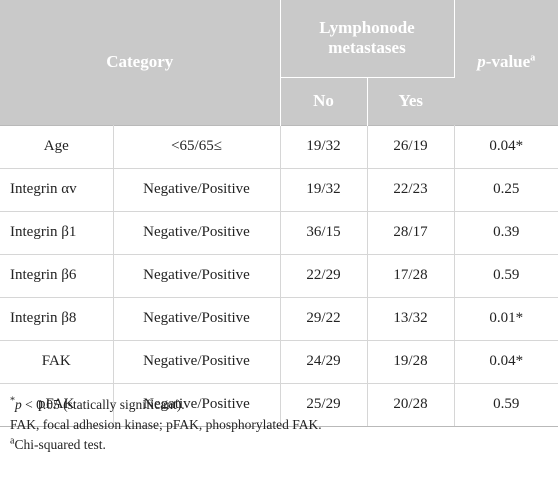 This screenshot has height=478, width=558. I want to click on row-name: Integrin αv, so click(57, 190).